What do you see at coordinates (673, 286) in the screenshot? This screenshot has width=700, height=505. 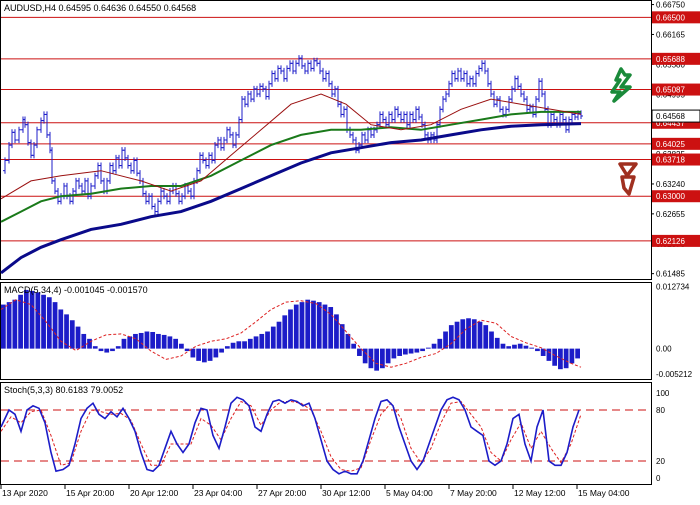 I see `macd-tick-label: 0.012734` at bounding box center [673, 286].